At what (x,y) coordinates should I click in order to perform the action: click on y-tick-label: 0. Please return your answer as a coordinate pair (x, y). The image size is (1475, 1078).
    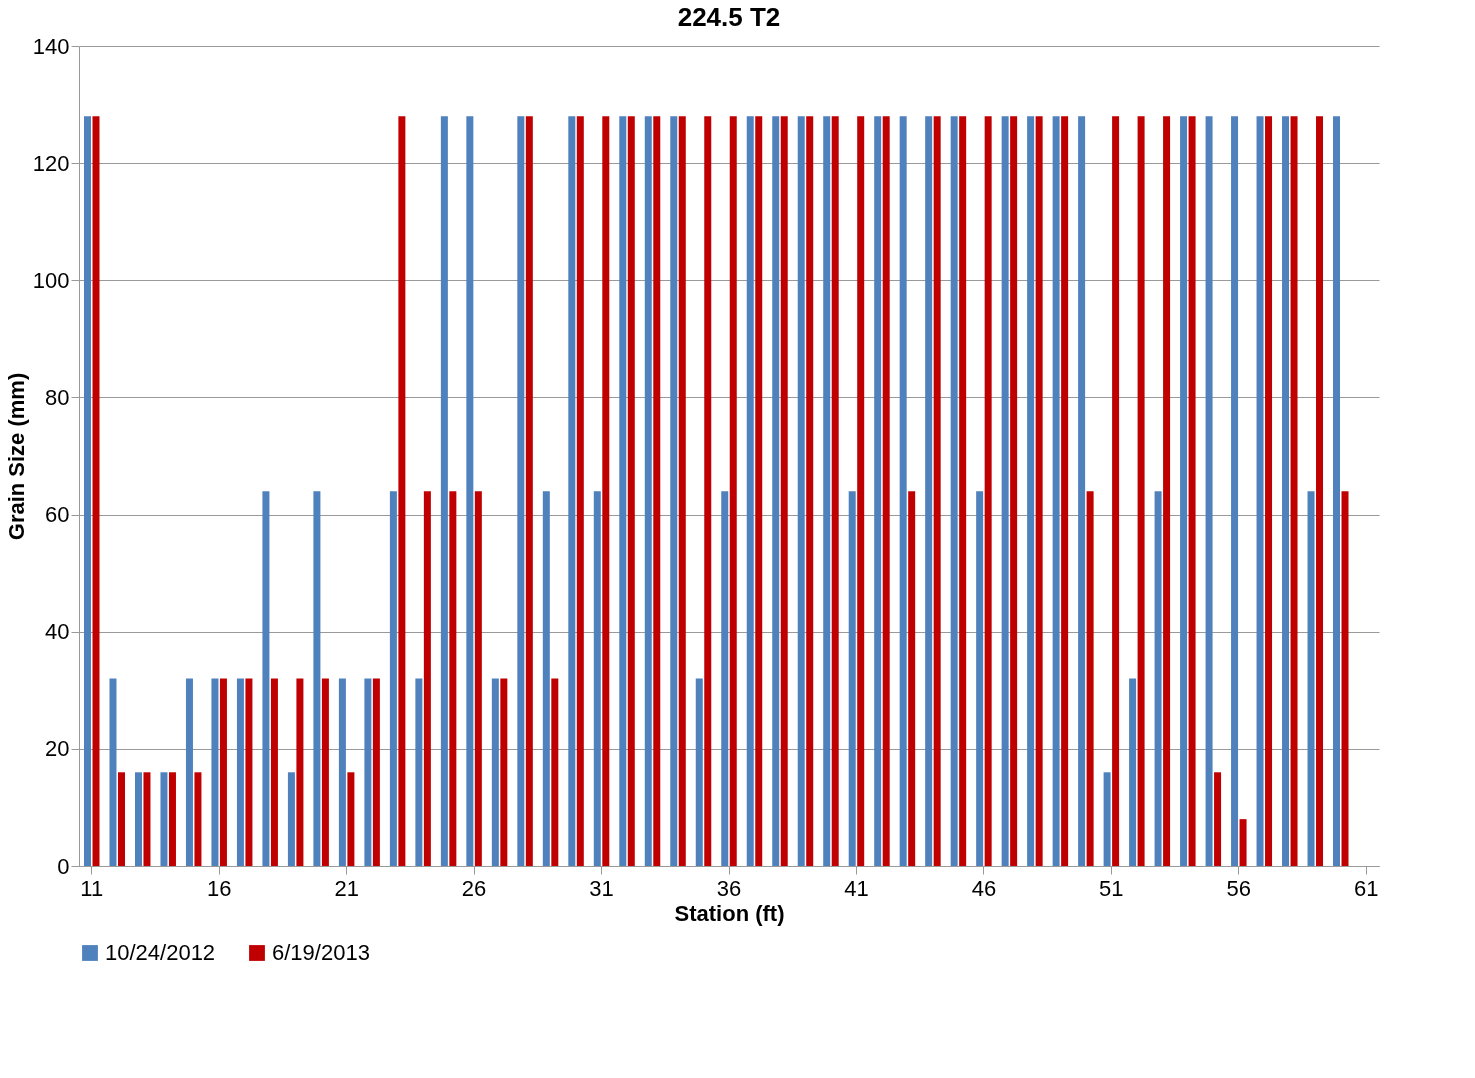
    Looking at the image, I should click on (63, 866).